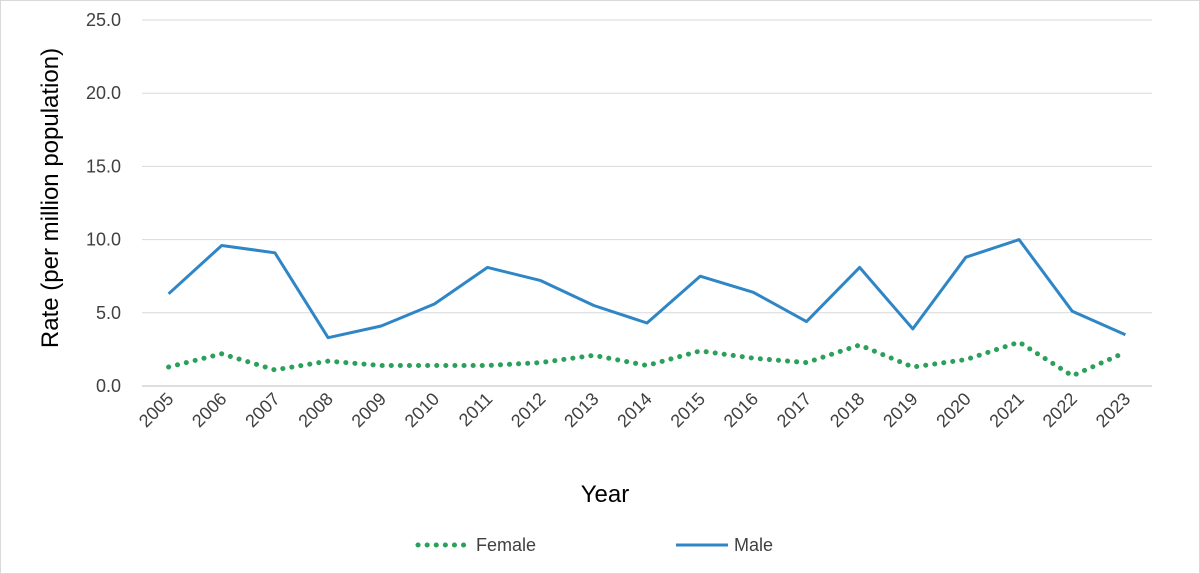 The height and width of the screenshot is (574, 1200). What do you see at coordinates (476, 410) in the screenshot?
I see `x-tick-label: 2011` at bounding box center [476, 410].